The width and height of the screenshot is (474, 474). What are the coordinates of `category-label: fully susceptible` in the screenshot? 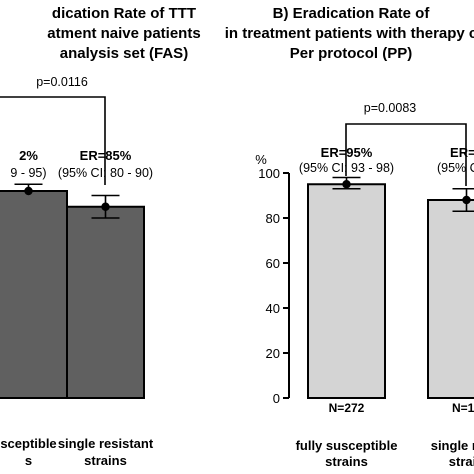 It's located at (347, 445).